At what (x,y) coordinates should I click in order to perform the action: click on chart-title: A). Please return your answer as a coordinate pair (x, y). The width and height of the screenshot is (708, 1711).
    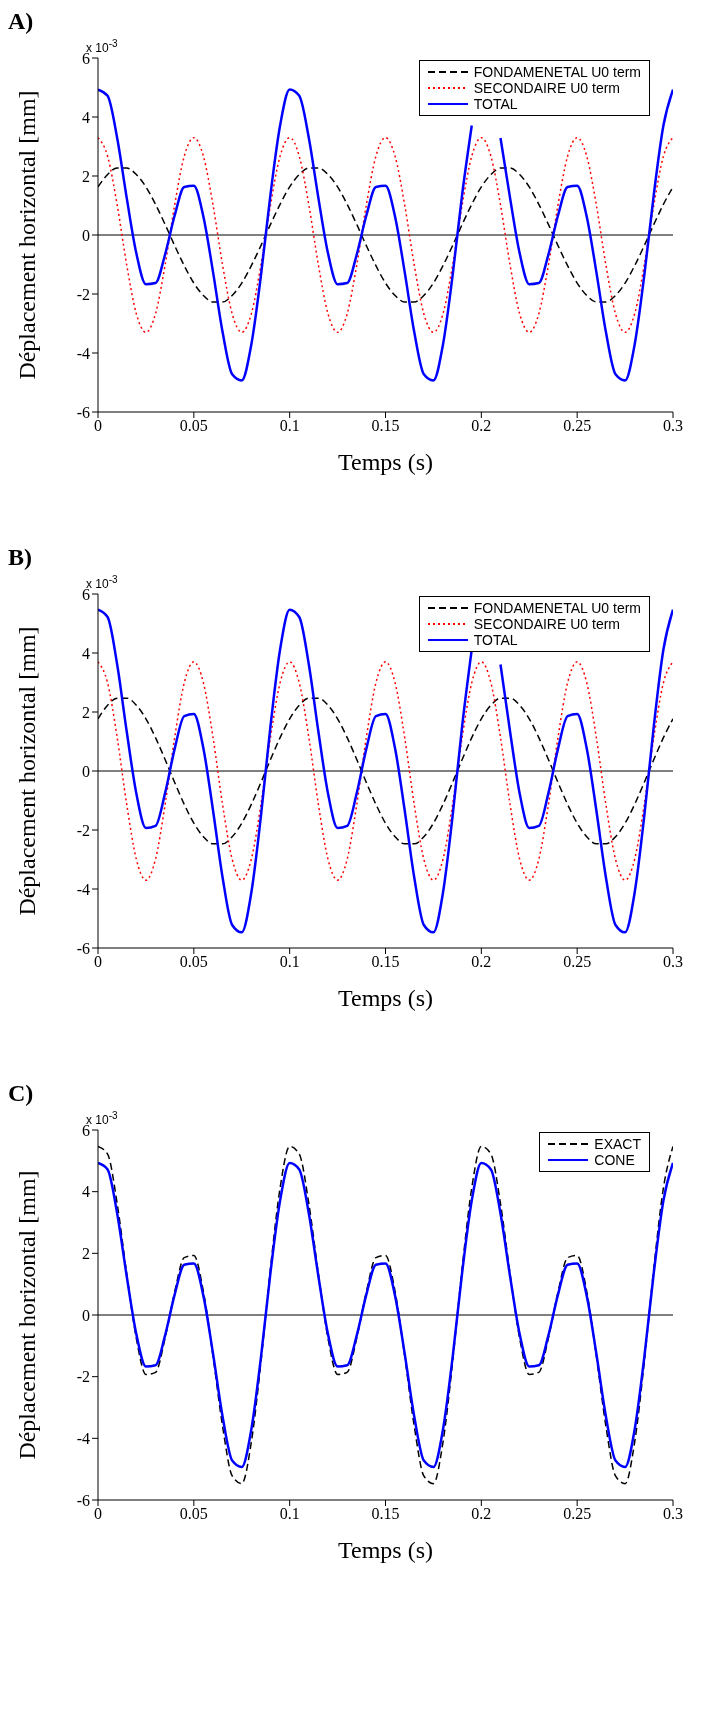
    Looking at the image, I should click on (21, 22).